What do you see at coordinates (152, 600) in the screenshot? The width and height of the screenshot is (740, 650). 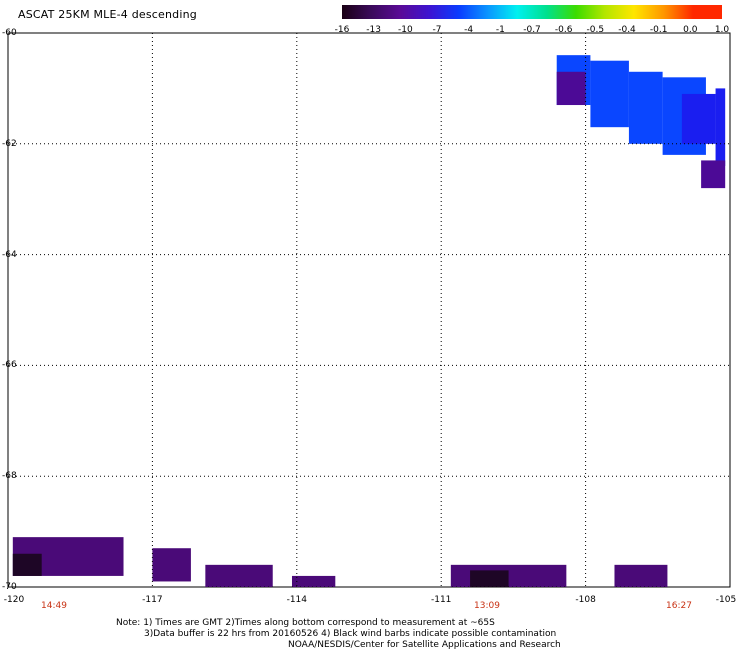 I see `longitude-label: -117` at bounding box center [152, 600].